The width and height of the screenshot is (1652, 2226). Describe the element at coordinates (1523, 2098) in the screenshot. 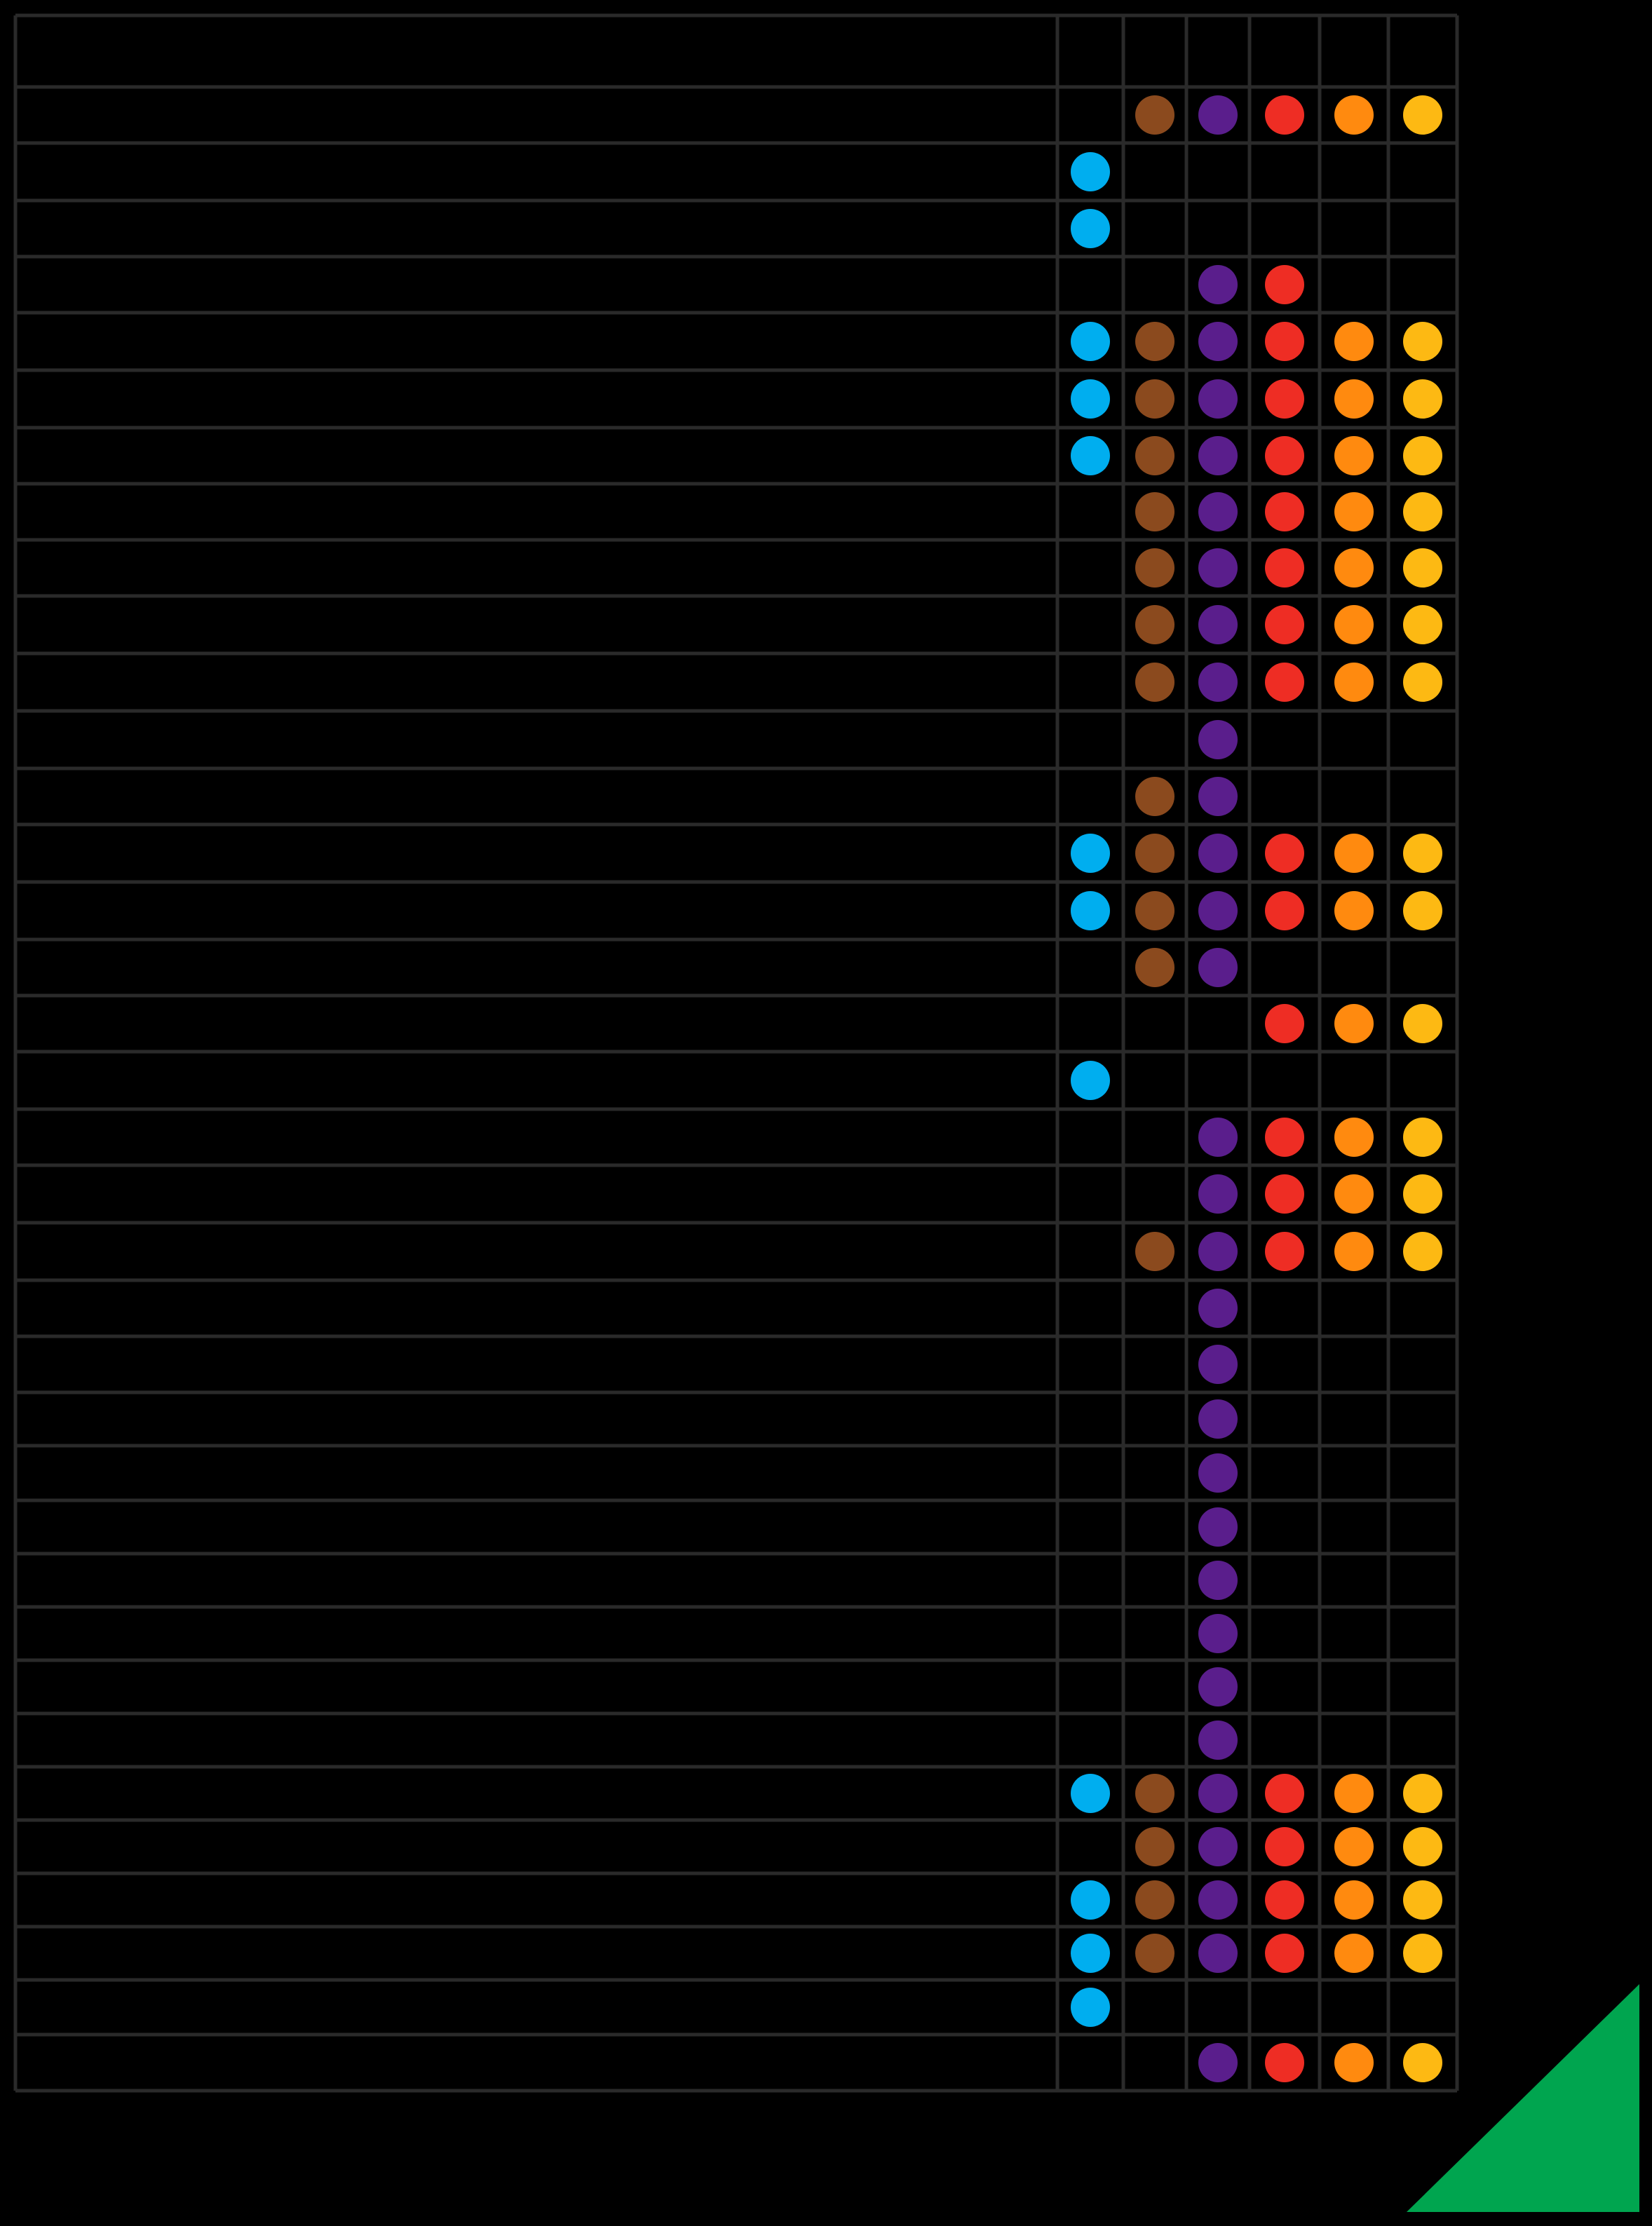

I see `green-triangle` at that location.